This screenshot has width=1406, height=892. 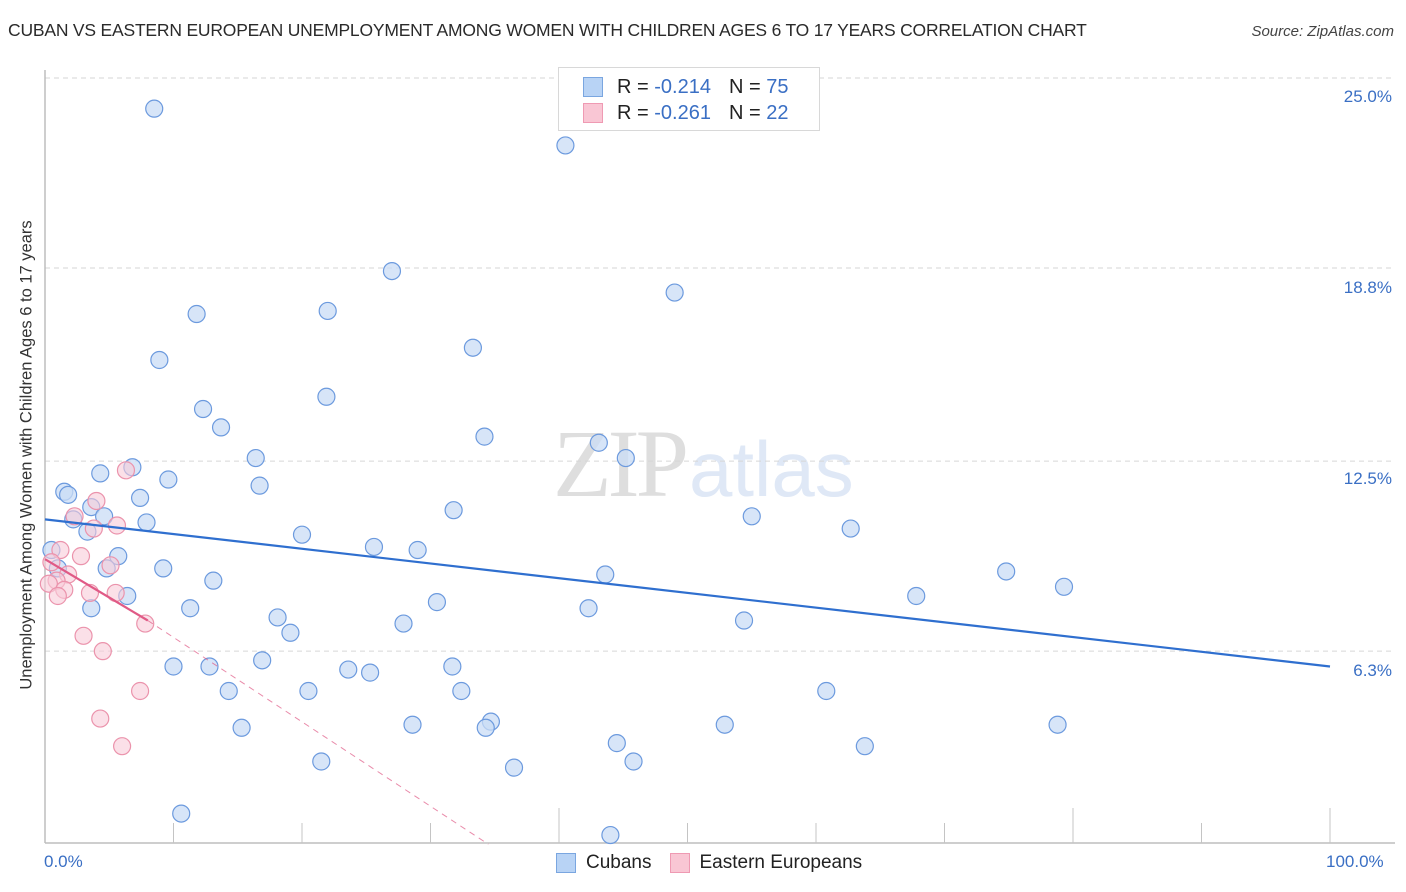 What do you see at coordinates (593, 87) in the screenshot?
I see `cubans-swatch-icon` at bounding box center [593, 87].